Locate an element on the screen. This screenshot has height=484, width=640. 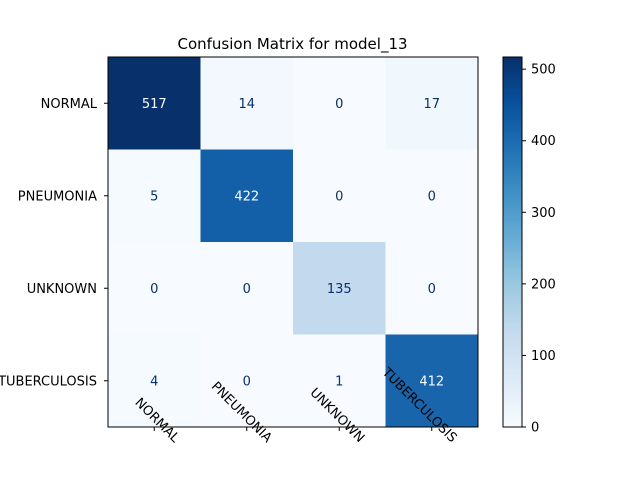
chart-title: Confusion Matrix for model_13 is located at coordinates (292, 44).